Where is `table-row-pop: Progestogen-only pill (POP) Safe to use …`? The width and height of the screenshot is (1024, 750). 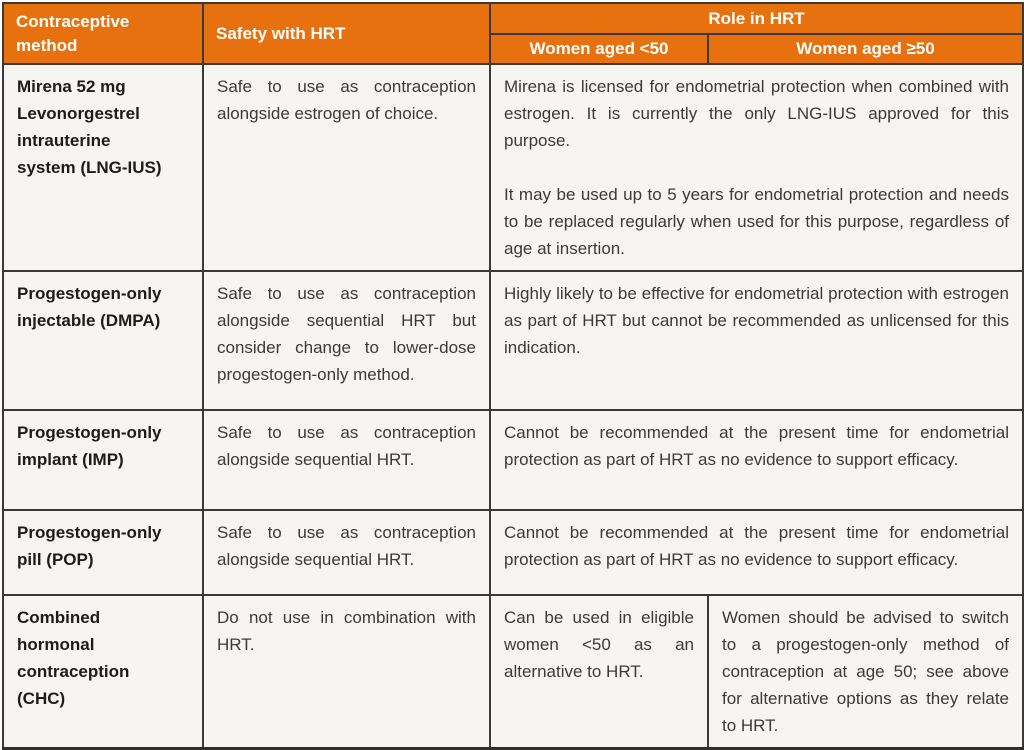 table-row-pop: Progestogen-only pill (POP) Safe to use … is located at coordinates (513, 552).